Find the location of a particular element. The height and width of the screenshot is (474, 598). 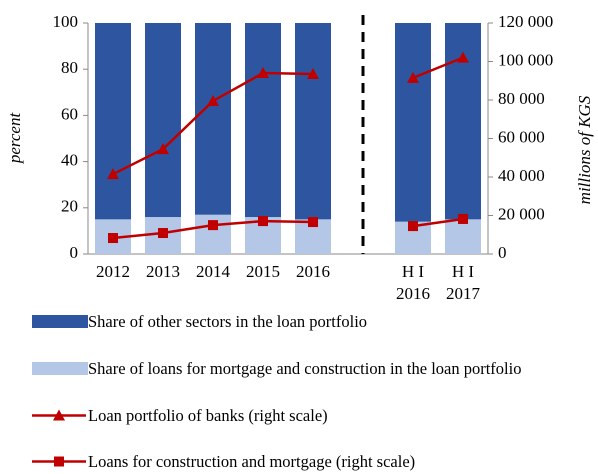

x-tick-label: 2012 is located at coordinates (113, 271).